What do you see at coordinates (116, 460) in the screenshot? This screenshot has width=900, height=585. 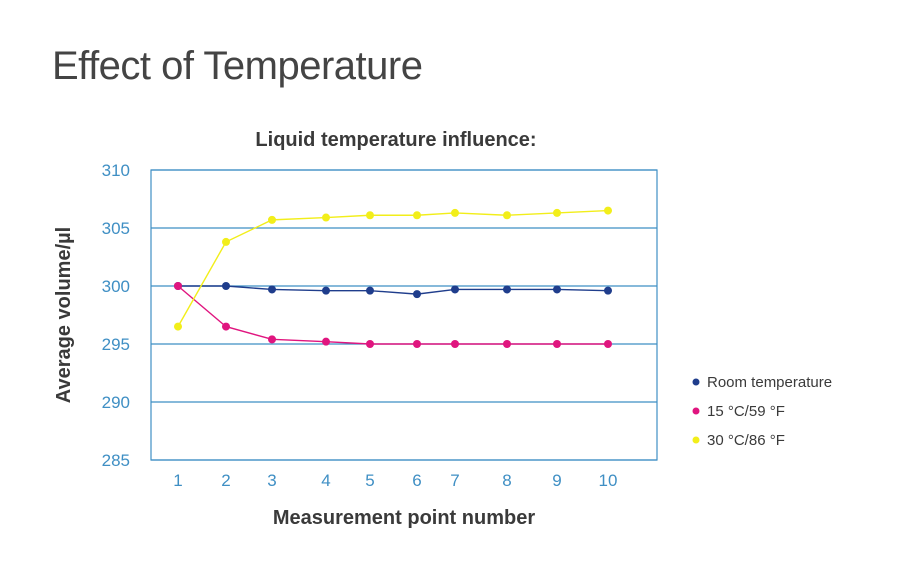 I see `y-tick-label: 285` at bounding box center [116, 460].